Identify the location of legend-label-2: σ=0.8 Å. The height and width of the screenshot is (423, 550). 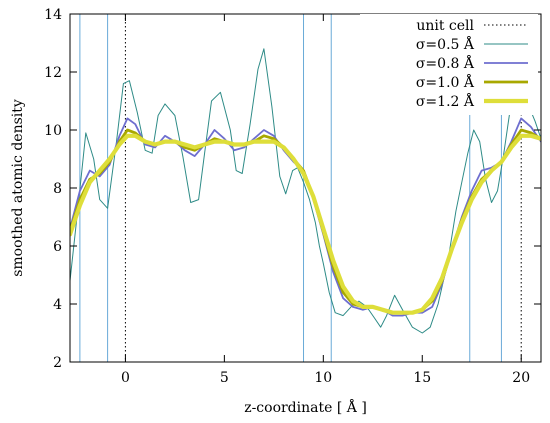
(445, 63).